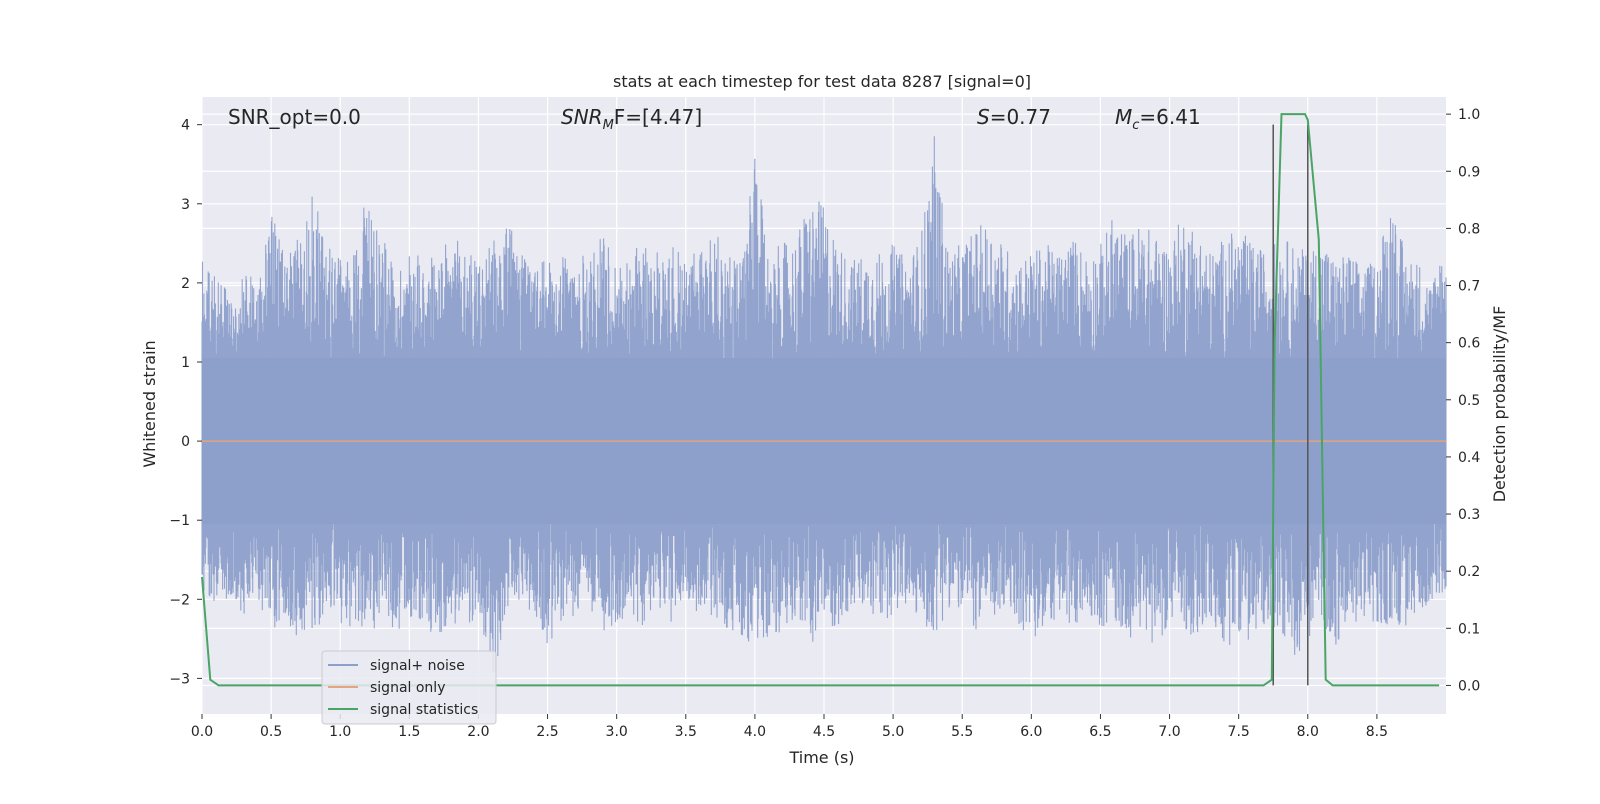 Image resolution: width=1600 pixels, height=804 pixels. What do you see at coordinates (271, 732) in the screenshot?
I see `x-tick-label: 0.5` at bounding box center [271, 732].